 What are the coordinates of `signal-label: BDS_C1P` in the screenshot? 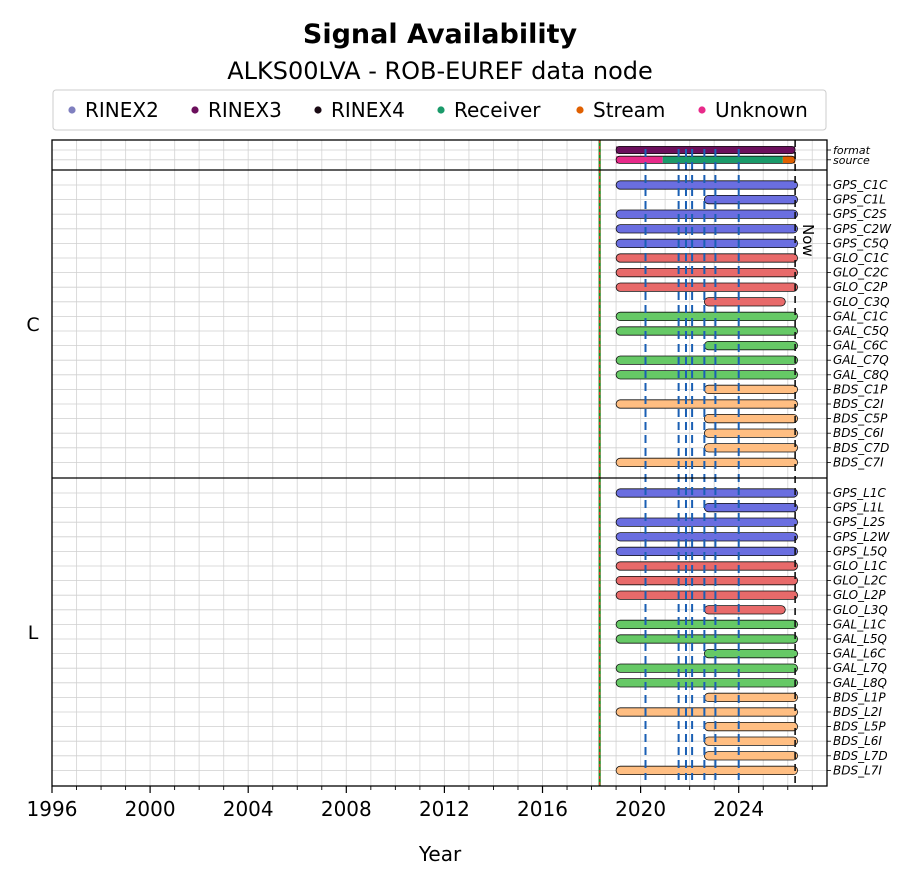 It's located at (860, 389).